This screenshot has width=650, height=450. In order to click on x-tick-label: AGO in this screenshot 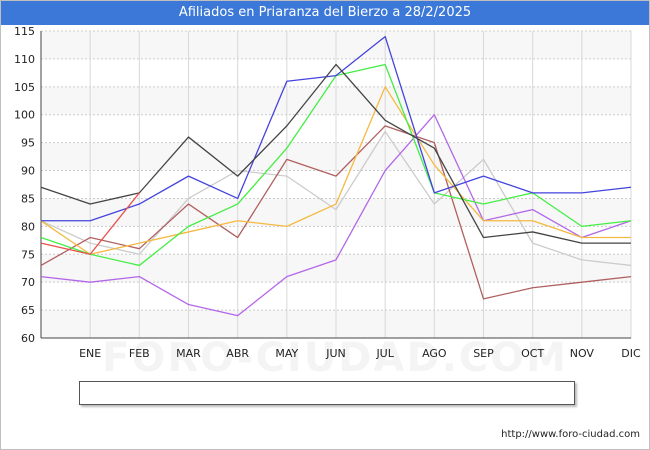, I will do `click(434, 353)`.